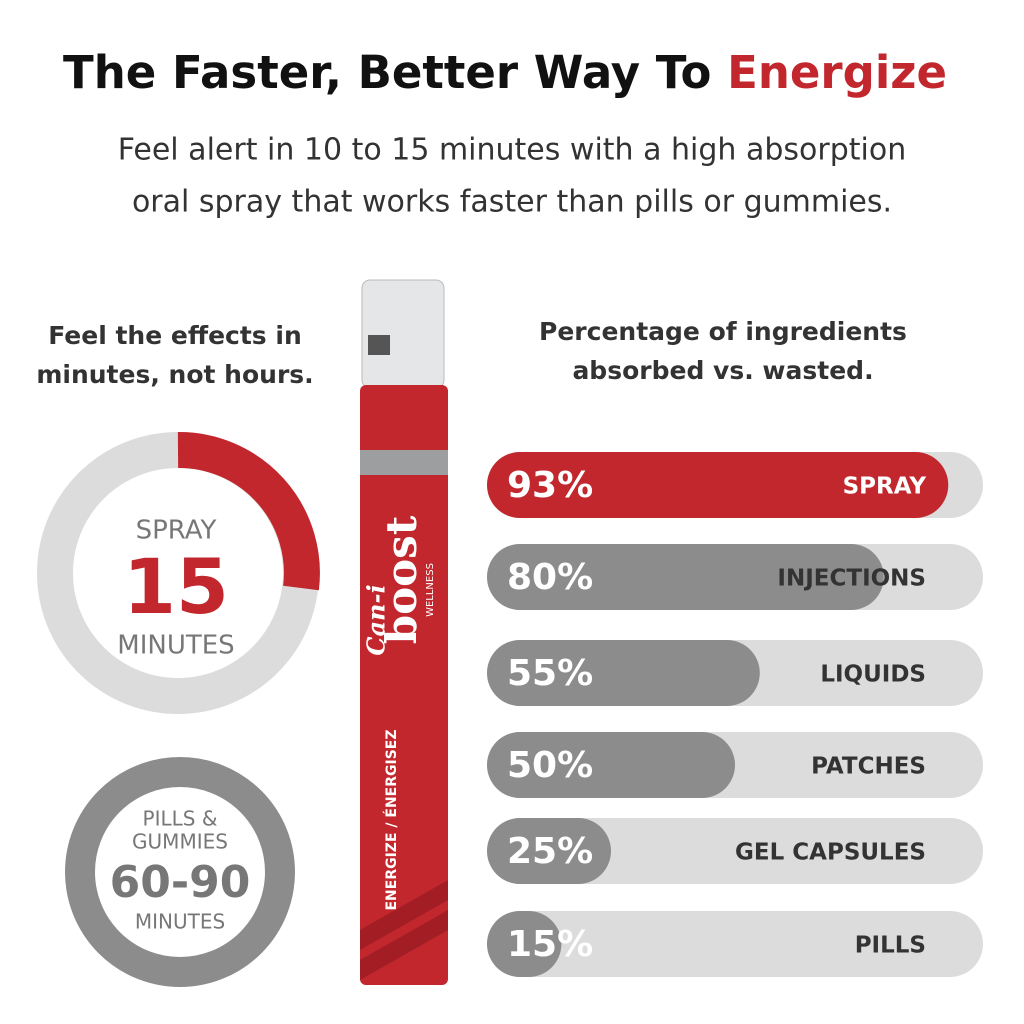 The image size is (1024, 1024). I want to click on pills-unit: MINUTES, so click(180, 922).